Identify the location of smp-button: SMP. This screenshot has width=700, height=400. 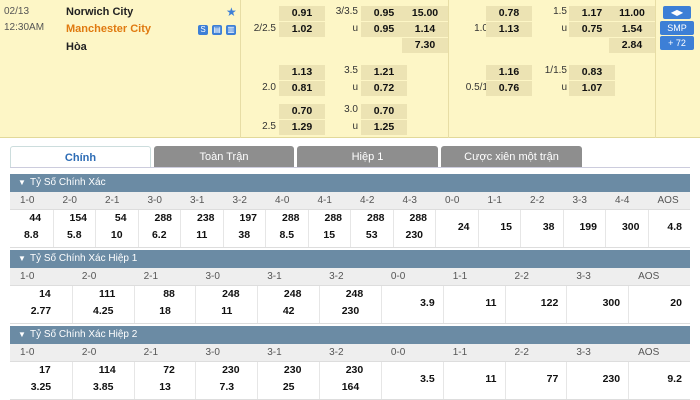
(677, 28).